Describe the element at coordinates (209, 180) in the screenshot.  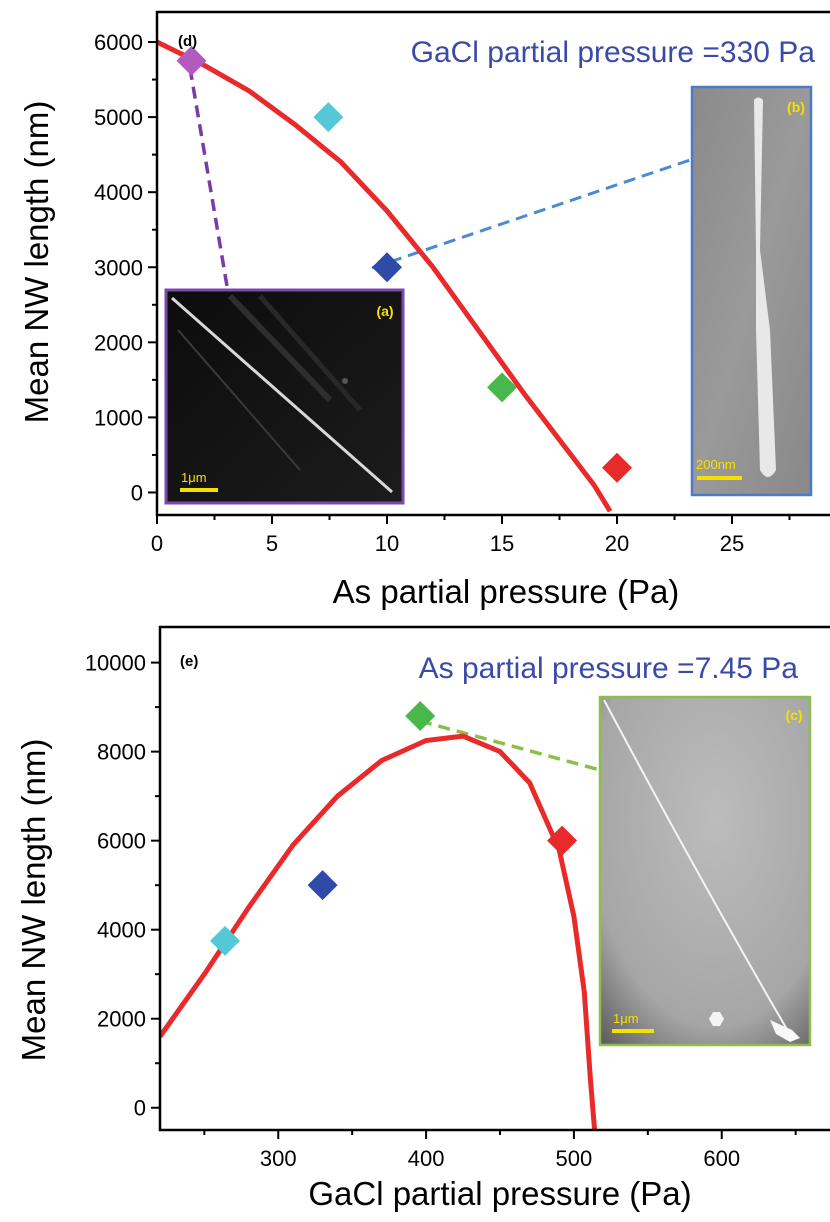
I see `inset-a-connector` at that location.